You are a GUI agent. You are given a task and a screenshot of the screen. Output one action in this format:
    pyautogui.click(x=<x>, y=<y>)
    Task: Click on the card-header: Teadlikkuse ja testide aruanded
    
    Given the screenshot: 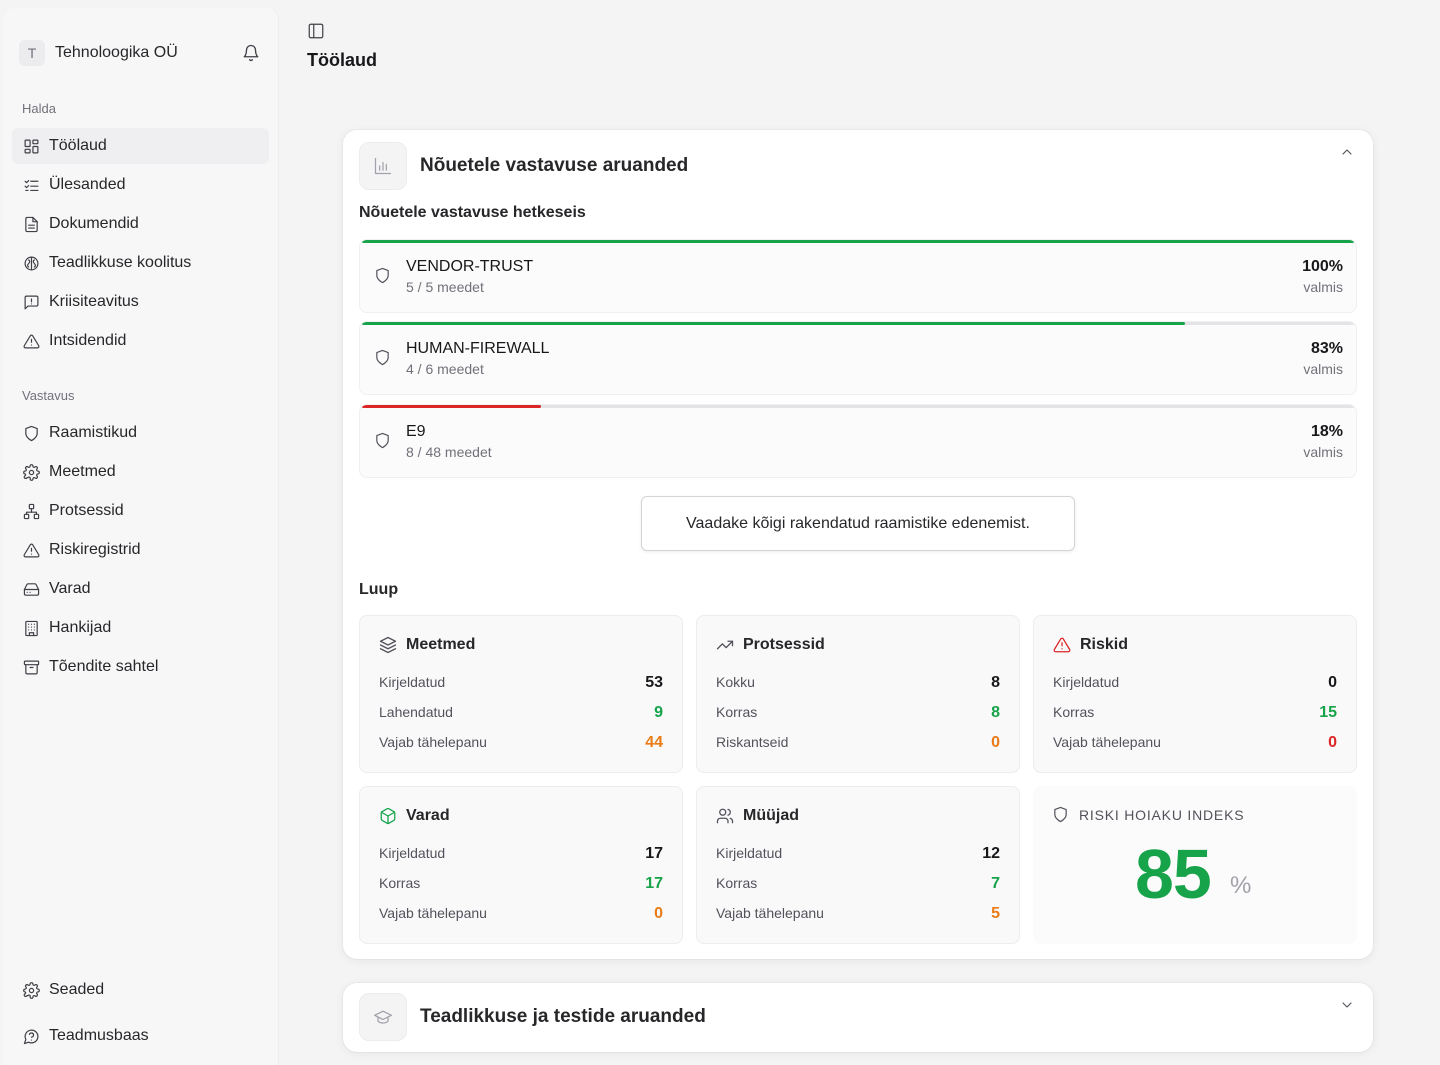 What is the action you would take?
    pyautogui.click(x=532, y=1017)
    